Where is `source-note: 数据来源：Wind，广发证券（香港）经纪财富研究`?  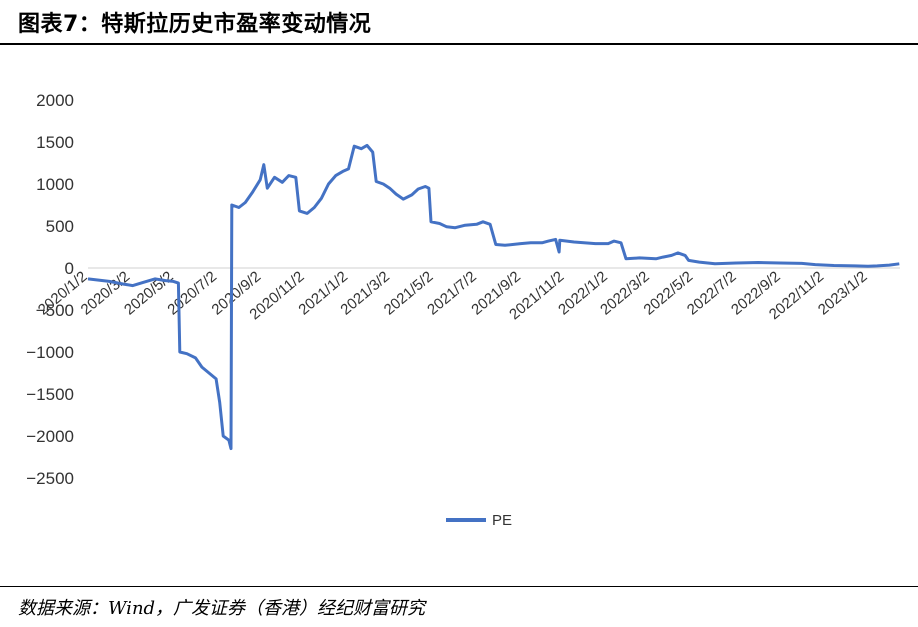
source-note: 数据来源：Wind，广发证券（香港）经纪财富研究 is located at coordinates (222, 608).